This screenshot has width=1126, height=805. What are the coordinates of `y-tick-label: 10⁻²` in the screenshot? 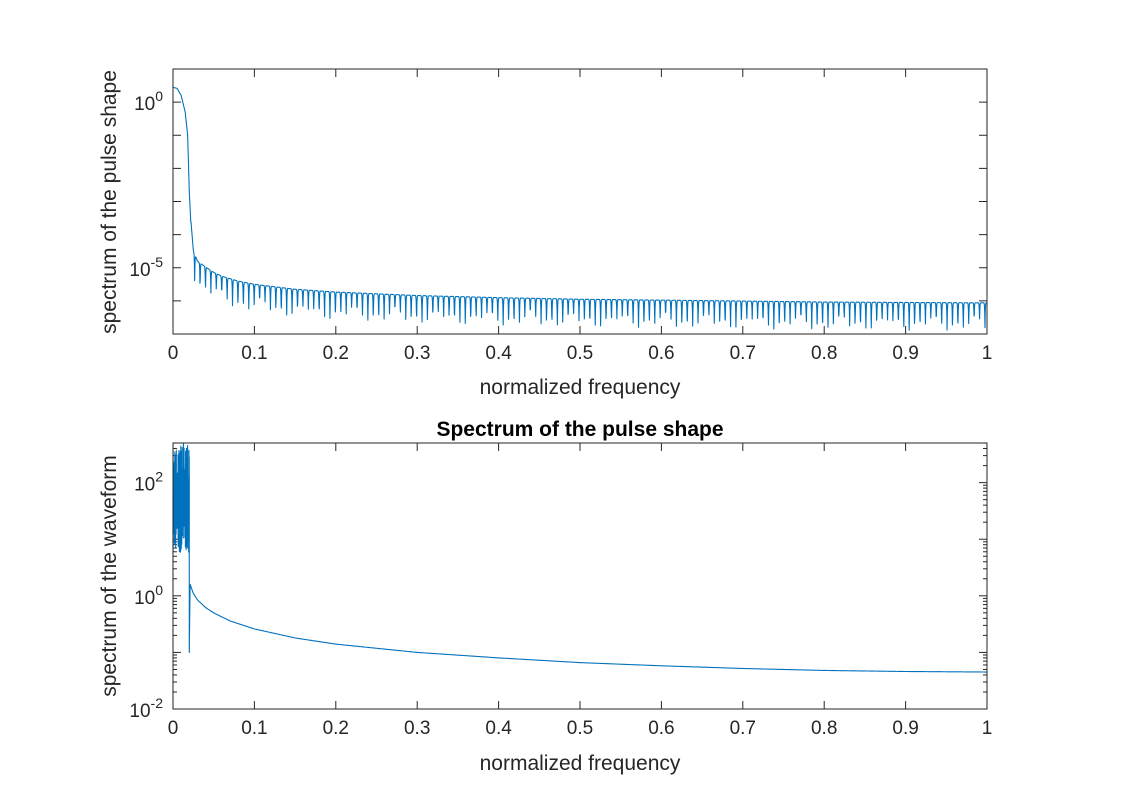 It's located at (146, 708).